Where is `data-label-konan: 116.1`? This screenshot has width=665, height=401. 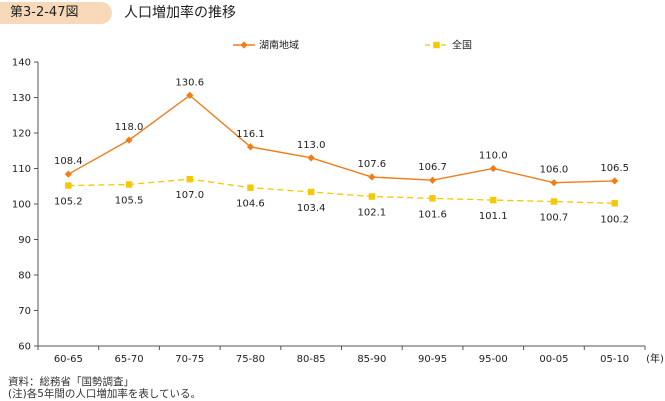 data-label-konan: 116.1 is located at coordinates (250, 134).